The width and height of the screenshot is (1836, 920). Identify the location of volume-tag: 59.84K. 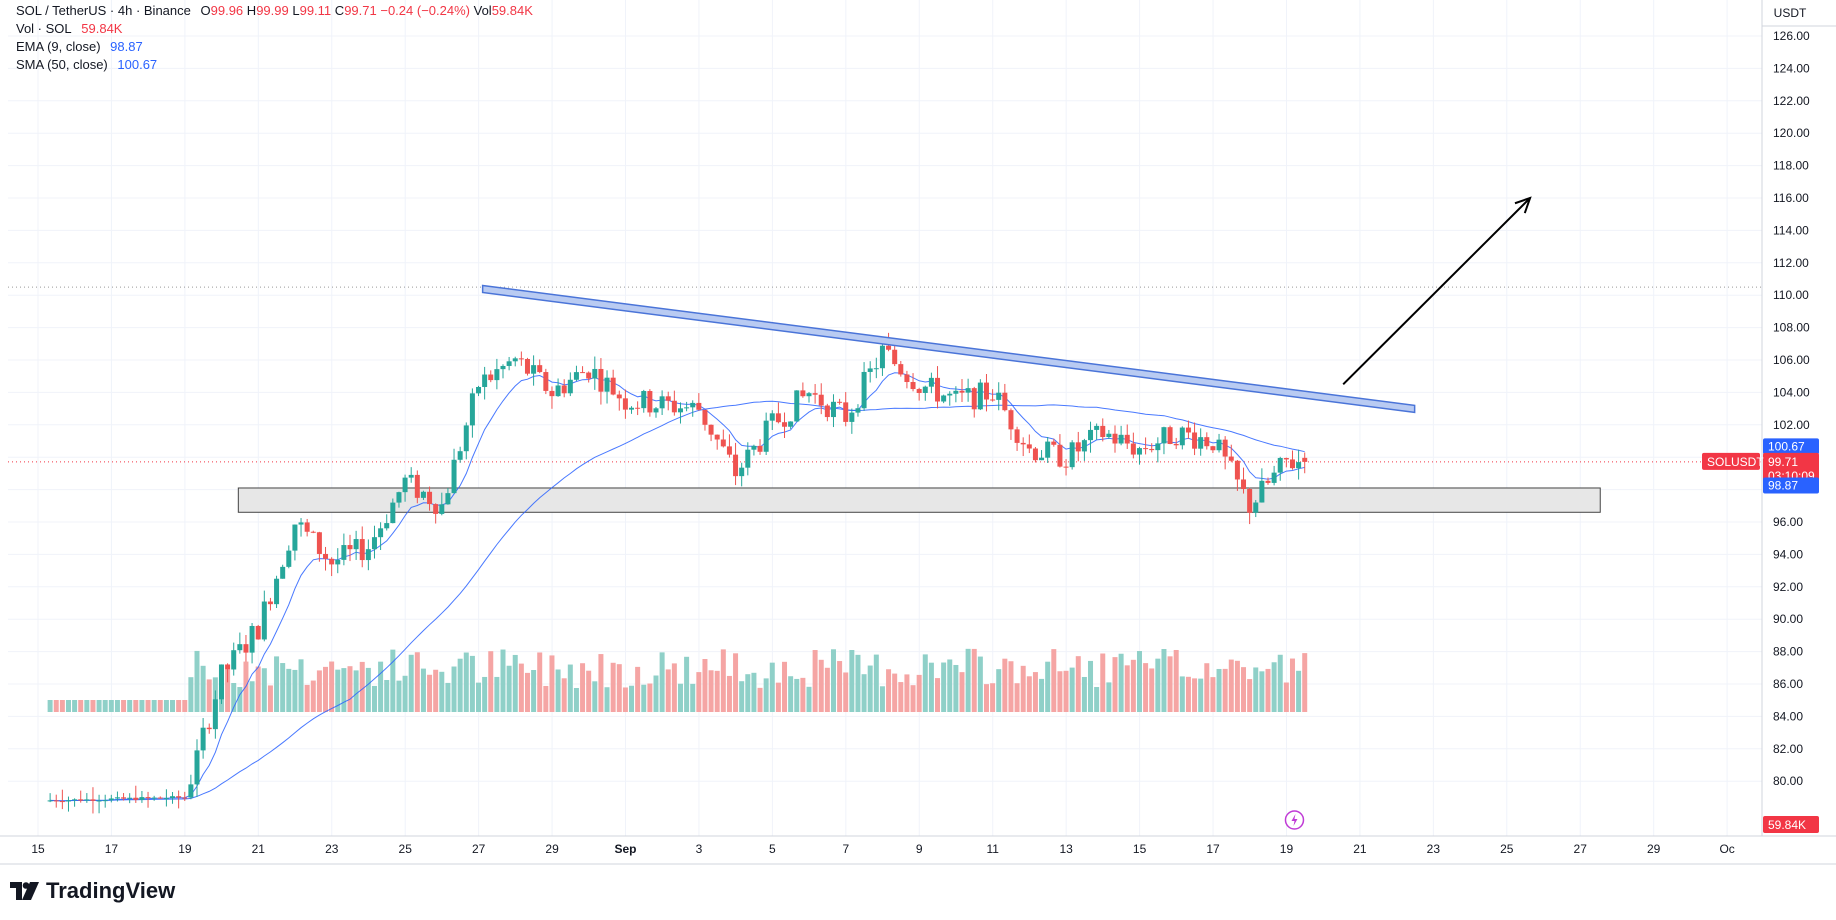
(1787, 825).